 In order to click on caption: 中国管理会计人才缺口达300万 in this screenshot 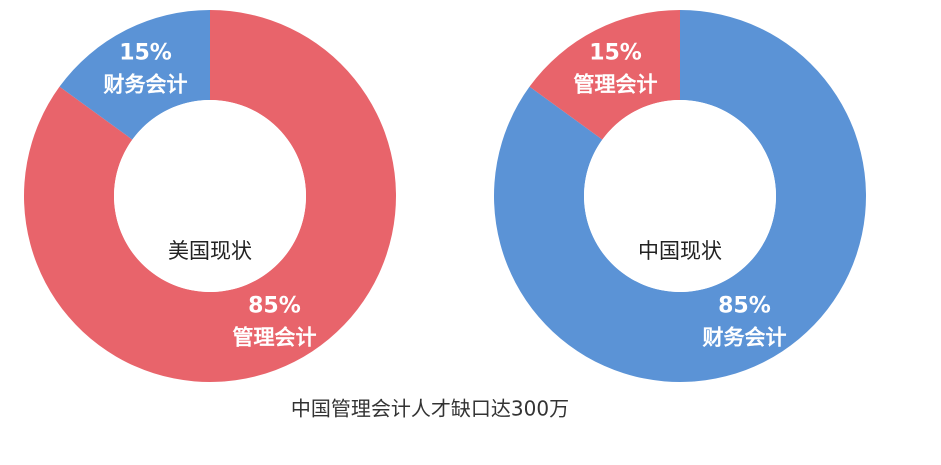, I will do `click(430, 409)`.